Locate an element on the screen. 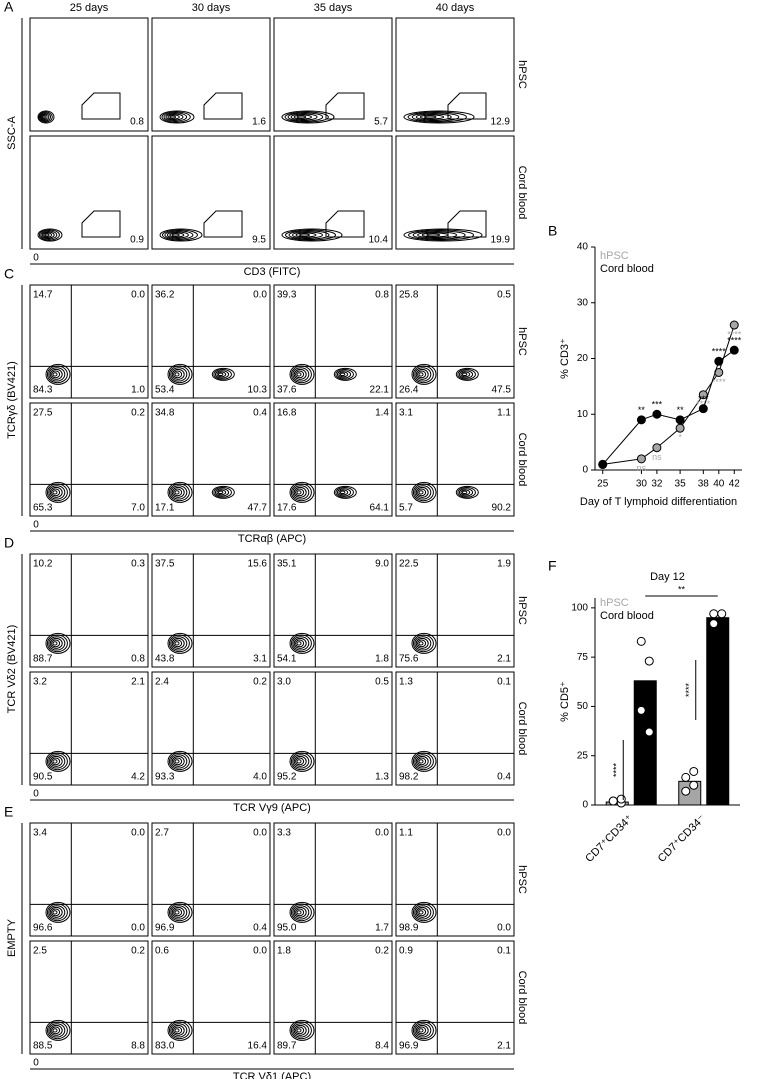  y-tick-label: 50 is located at coordinates (583, 706).